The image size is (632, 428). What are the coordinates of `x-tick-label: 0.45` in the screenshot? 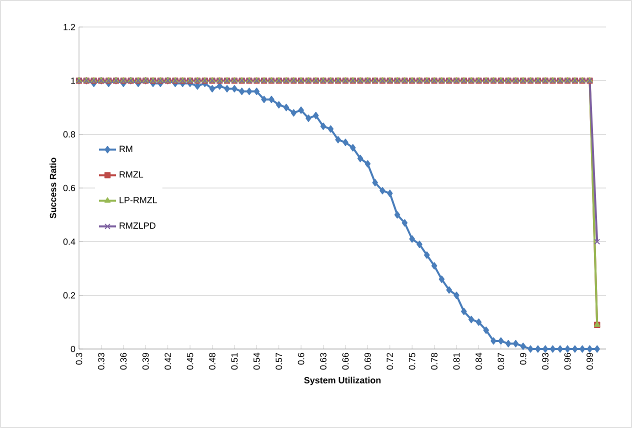 It's located at (190, 361).